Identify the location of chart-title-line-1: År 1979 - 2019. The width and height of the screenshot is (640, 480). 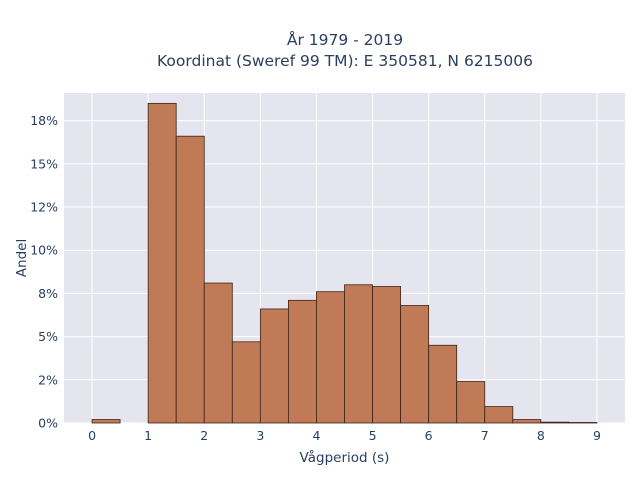
(345, 39).